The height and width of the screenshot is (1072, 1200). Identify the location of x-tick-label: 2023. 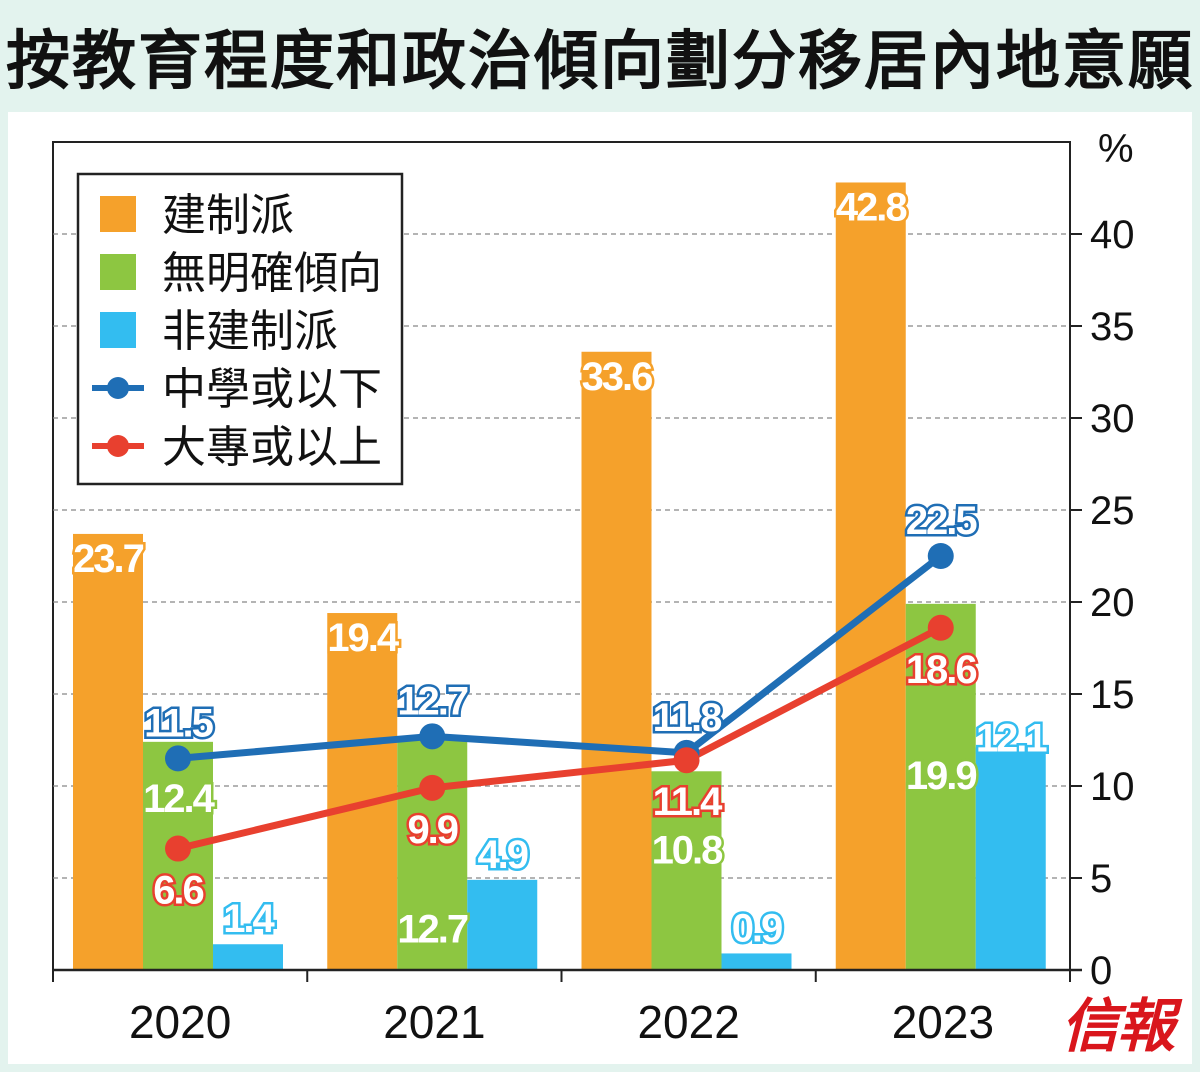
(943, 1022).